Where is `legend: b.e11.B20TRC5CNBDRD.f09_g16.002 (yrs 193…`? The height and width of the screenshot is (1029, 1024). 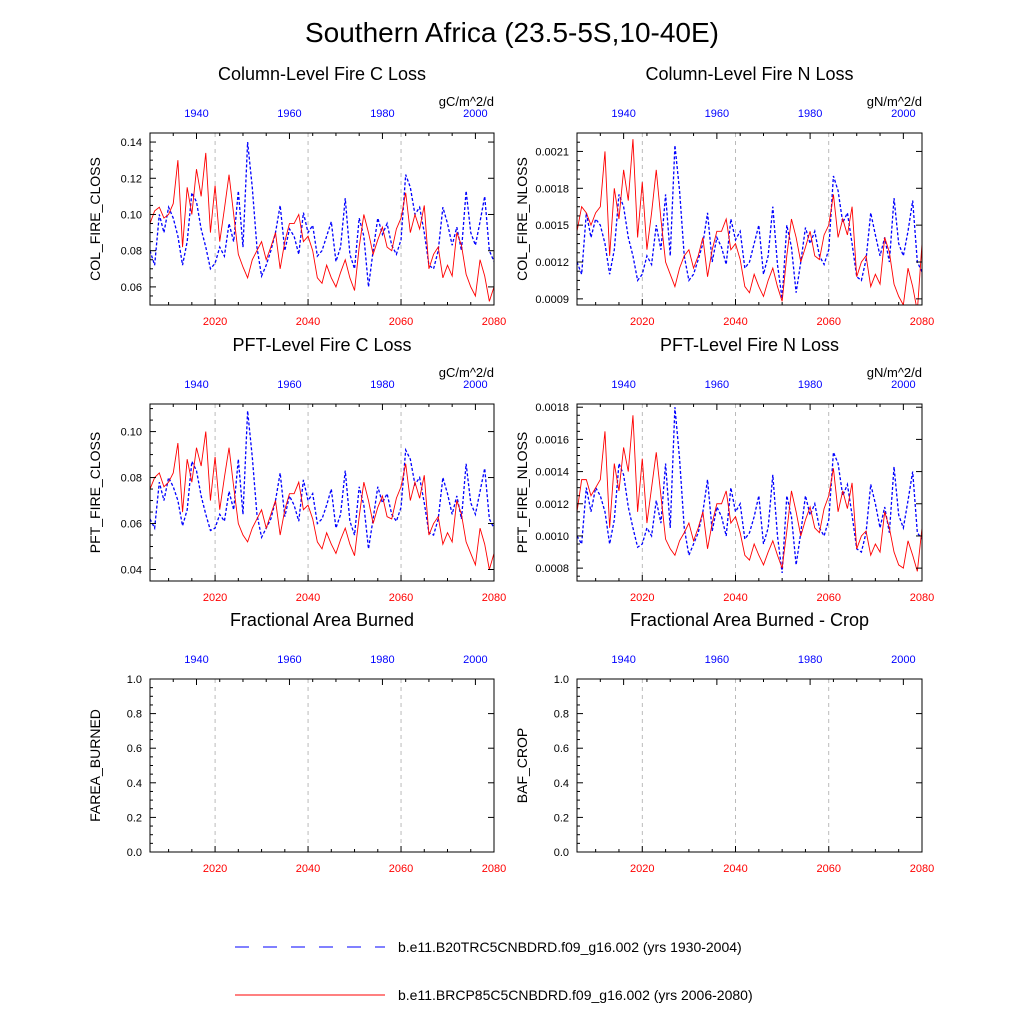
legend: b.e11.B20TRC5CNBDRD.f09_g16.002 (yrs 193… is located at coordinates (494, 971).